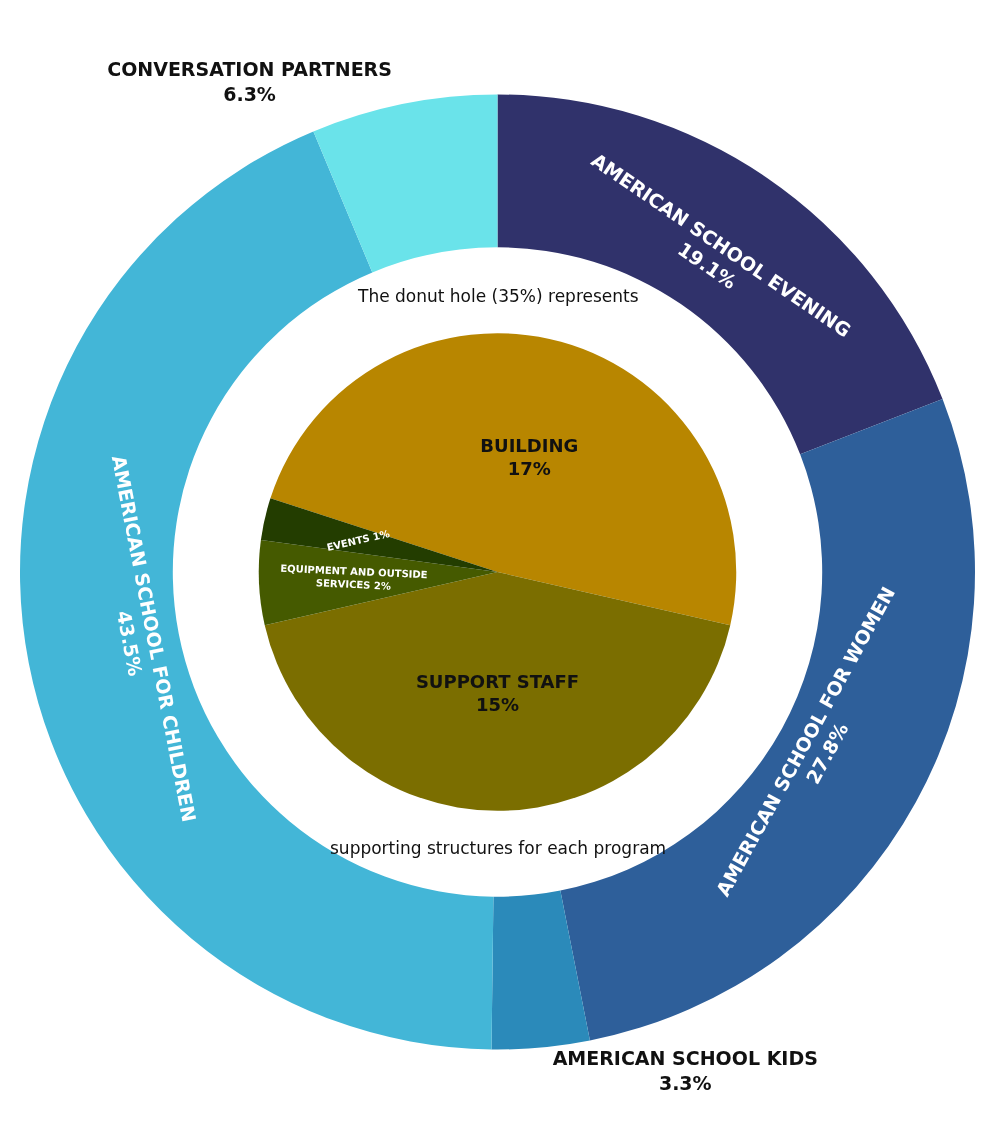  I want to click on slice-label: SUPPORT STAFF, so click(497, 681).